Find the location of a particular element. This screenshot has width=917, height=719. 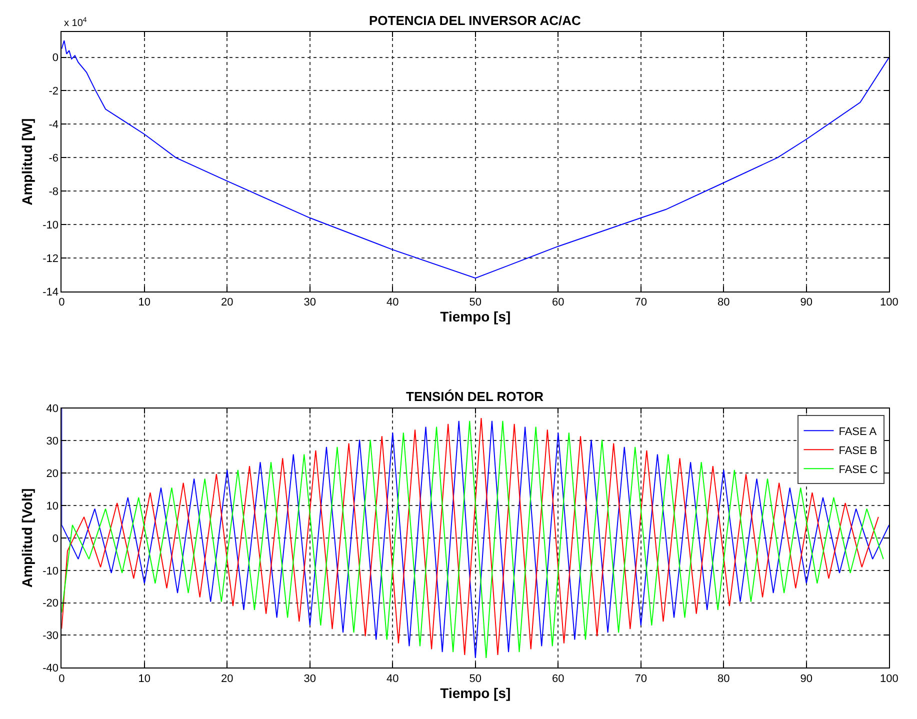

text: x 10$^{4}$ is located at coordinates (75, 23).